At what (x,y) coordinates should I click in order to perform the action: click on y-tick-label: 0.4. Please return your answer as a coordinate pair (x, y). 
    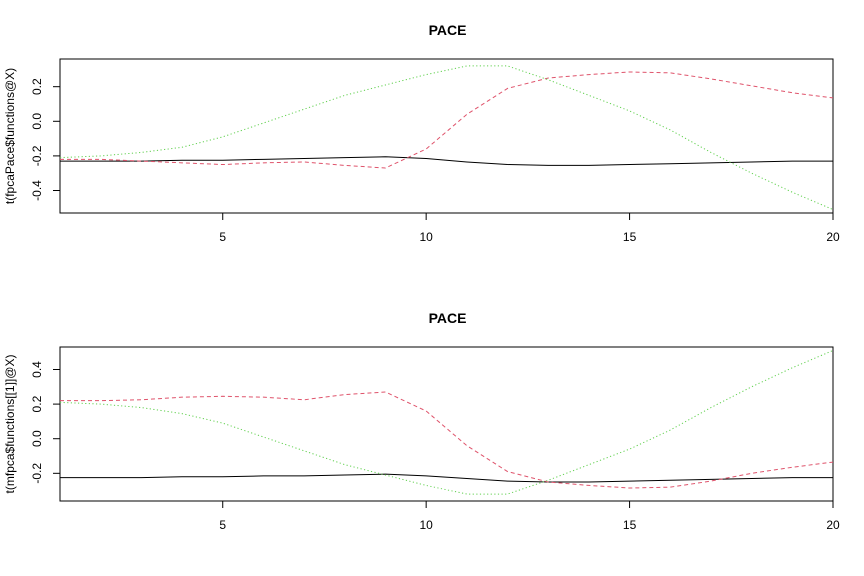
    Looking at the image, I should click on (37, 369).